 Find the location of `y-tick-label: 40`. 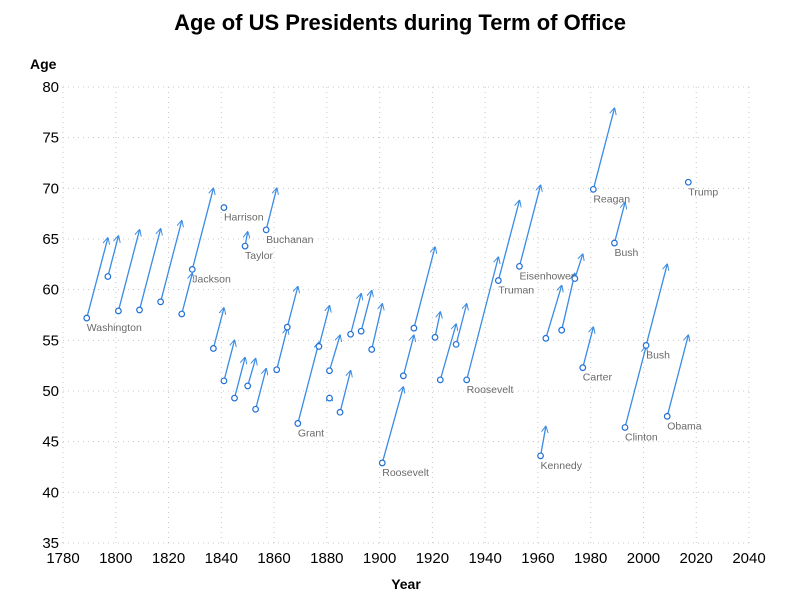

y-tick-label: 40 is located at coordinates (50, 492).